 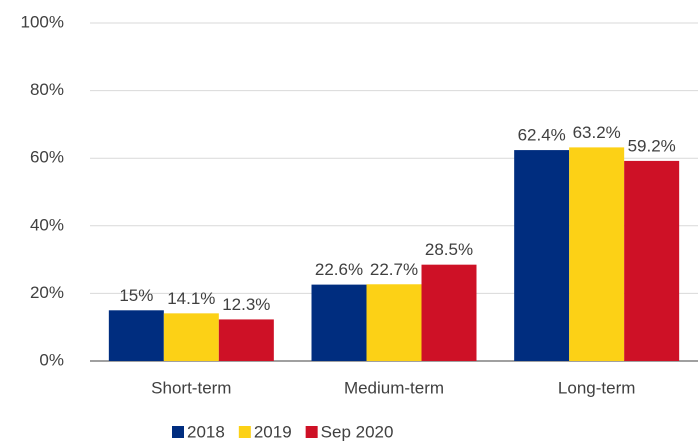 I want to click on data-label: 22.7%, so click(x=394, y=269).